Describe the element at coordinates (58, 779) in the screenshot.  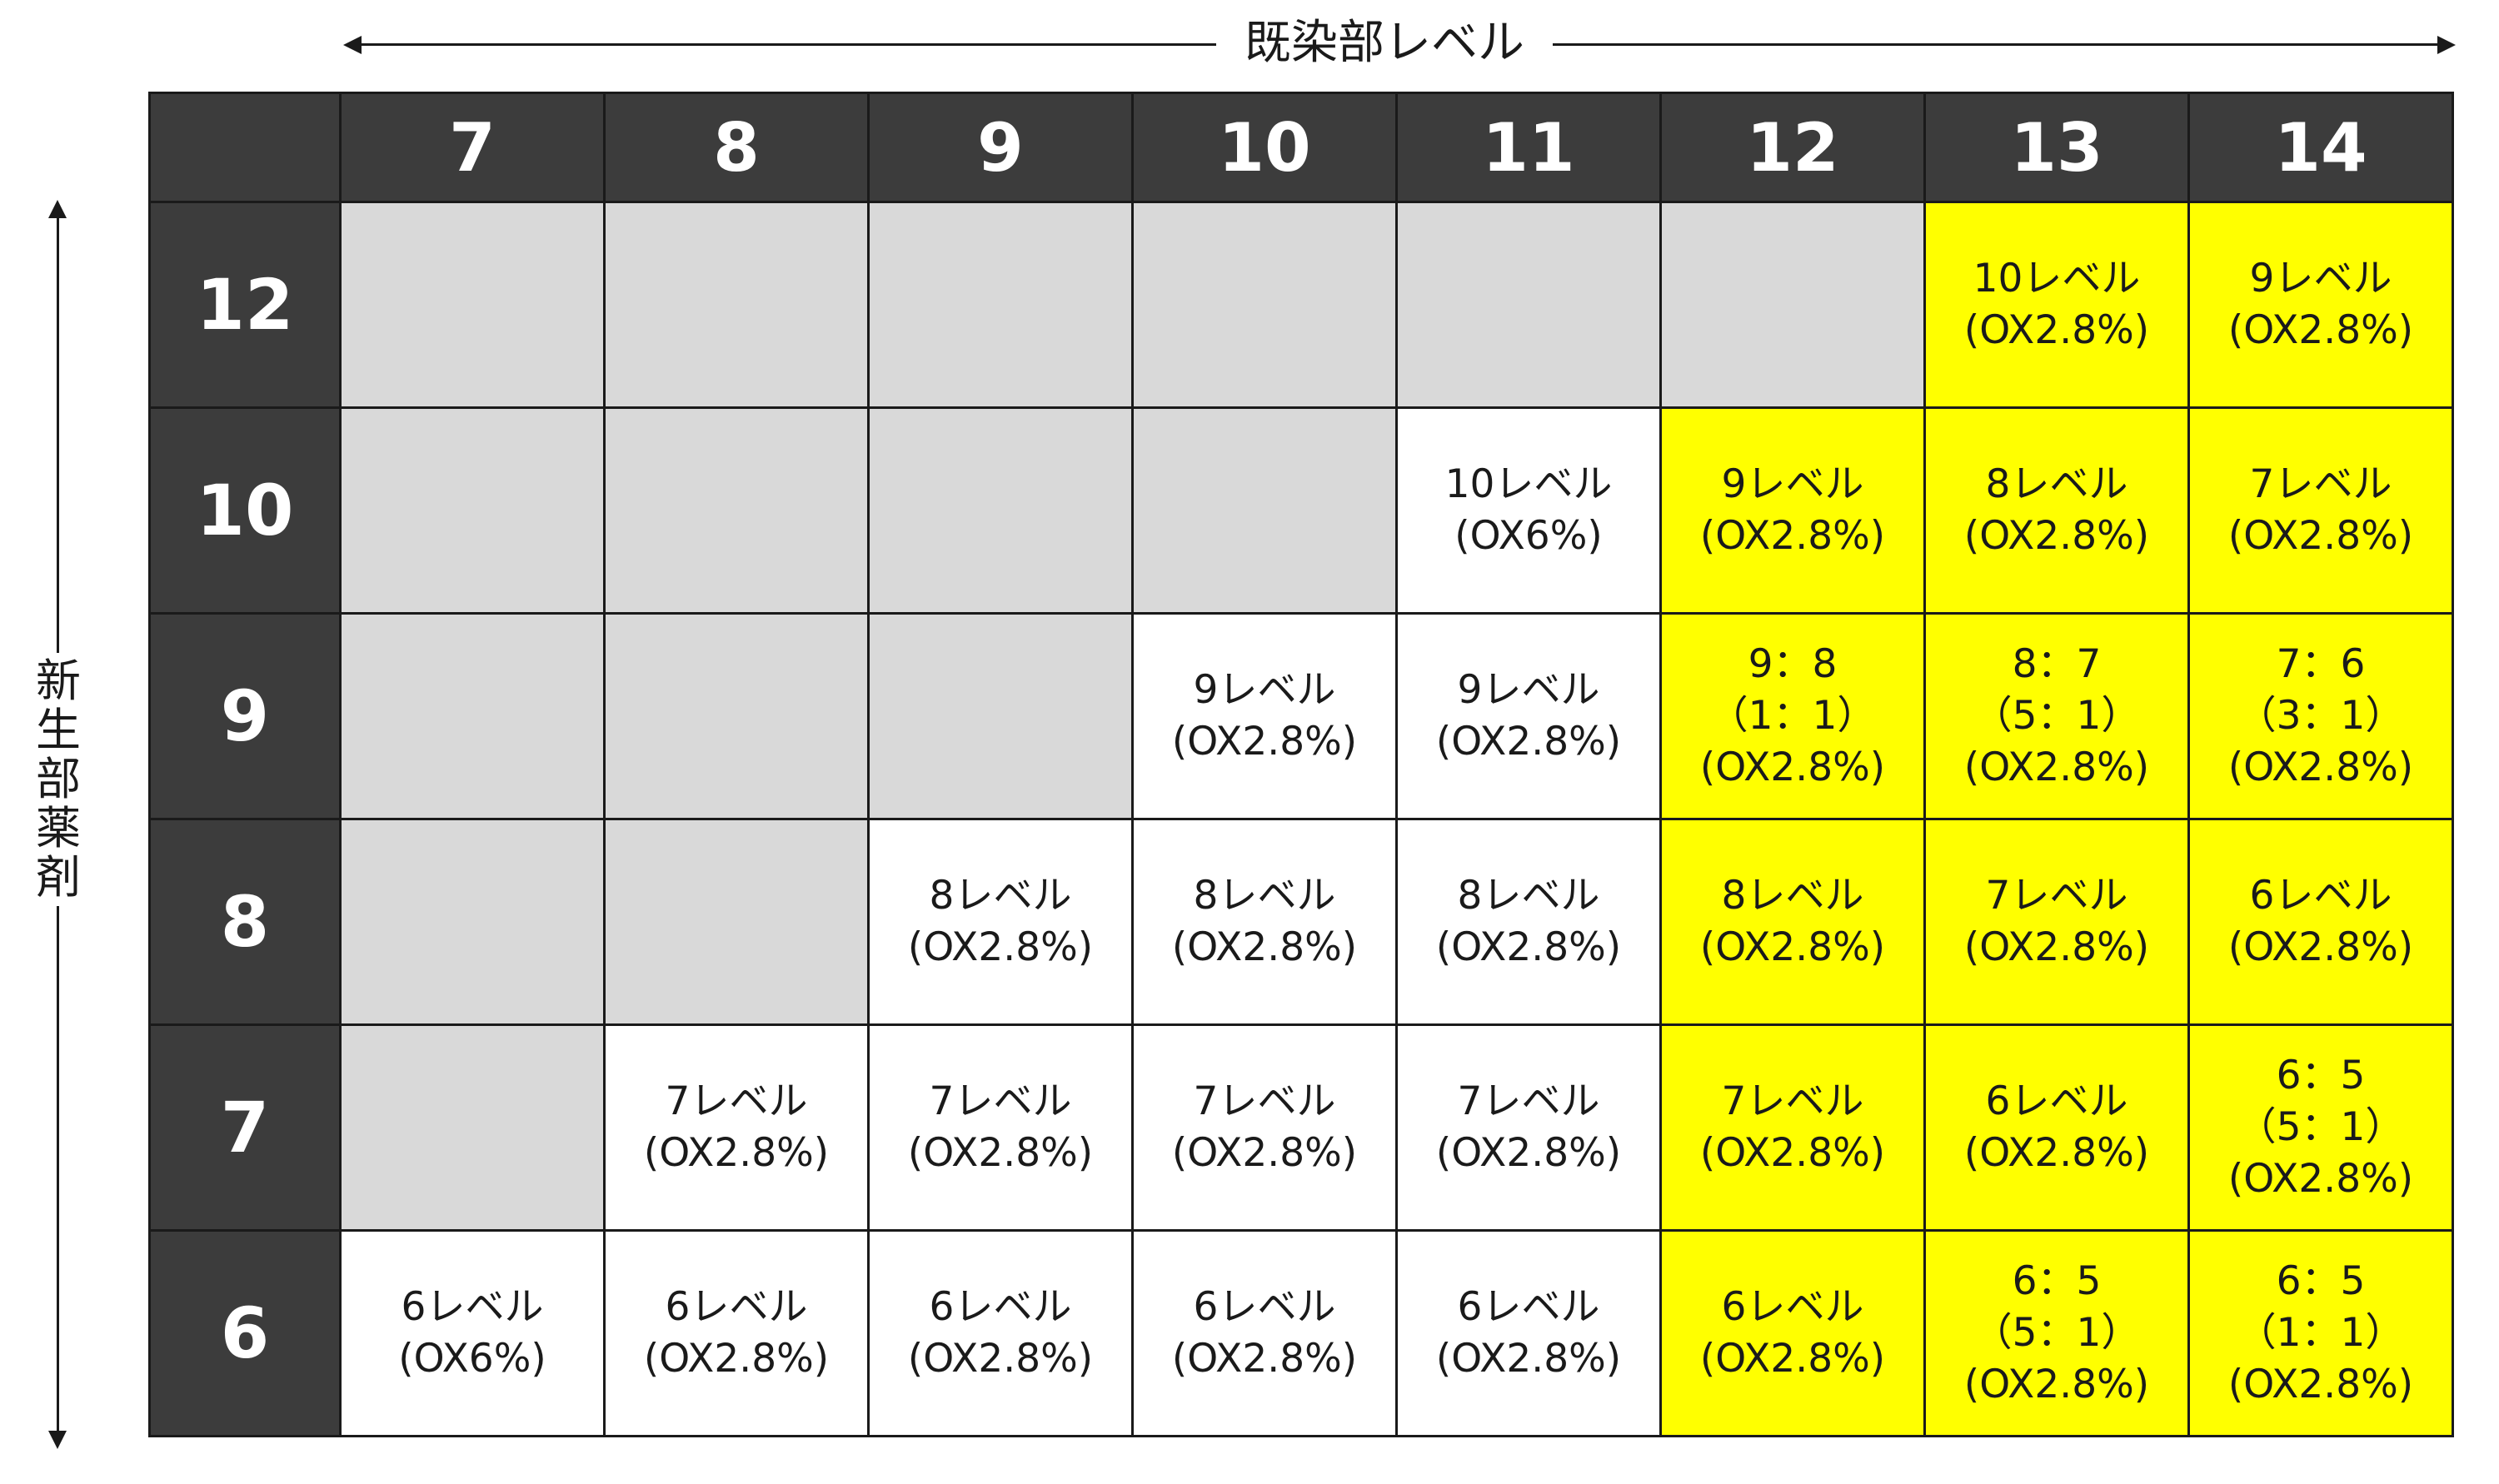
I see `y-axis-label: 新生部薬剤` at that location.